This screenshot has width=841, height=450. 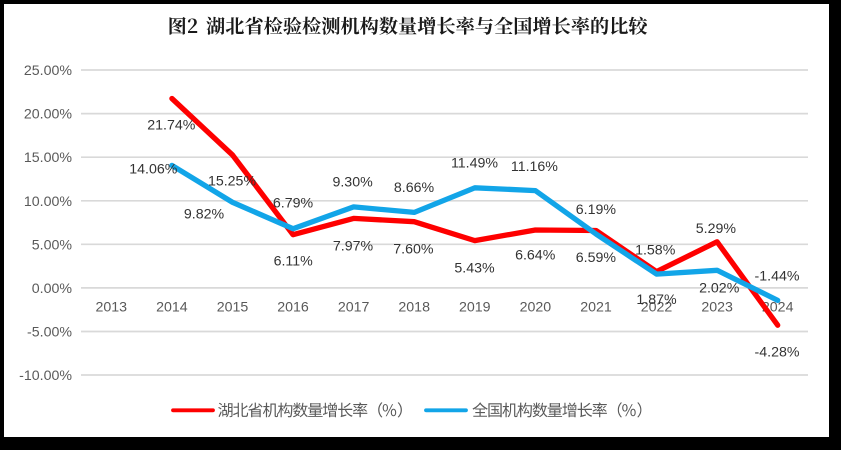 I want to click on svg-text: -5.00%, so click(x=49, y=333).